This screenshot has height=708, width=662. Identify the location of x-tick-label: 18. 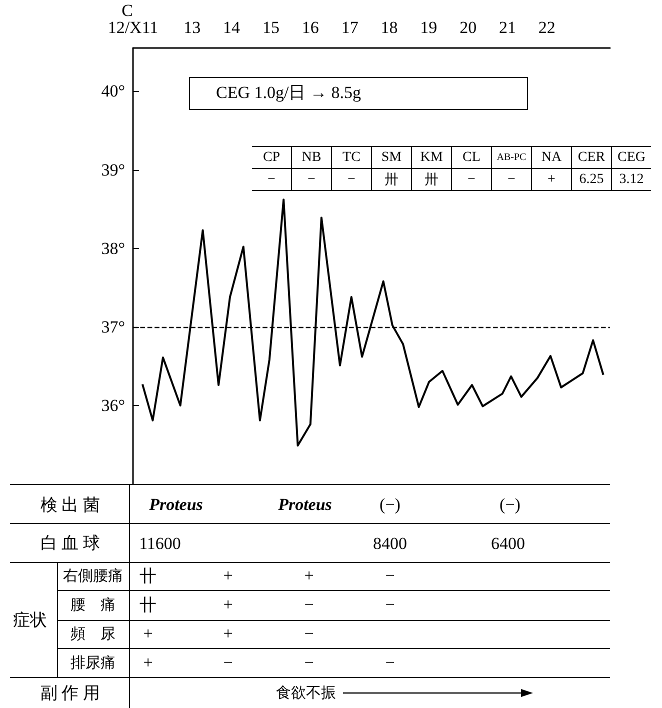
(389, 27).